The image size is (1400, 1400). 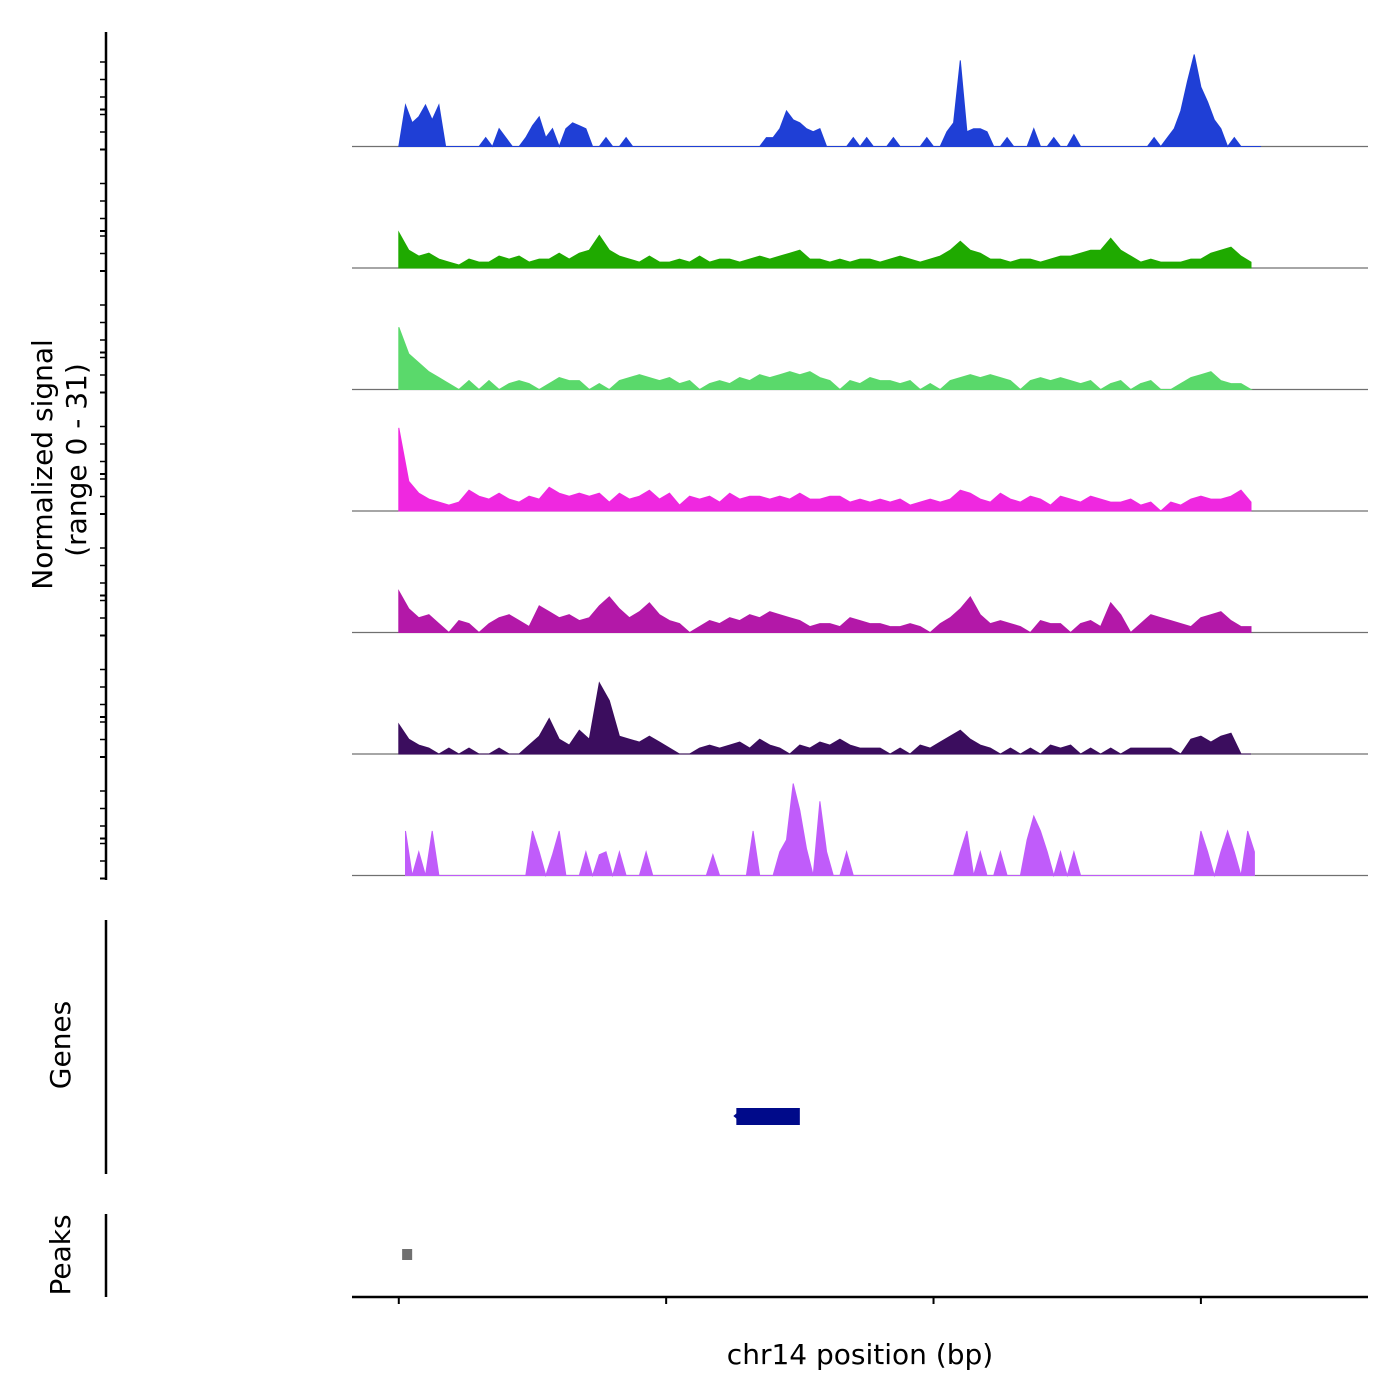 I want to click on track-reticular, so click(x=860, y=611).